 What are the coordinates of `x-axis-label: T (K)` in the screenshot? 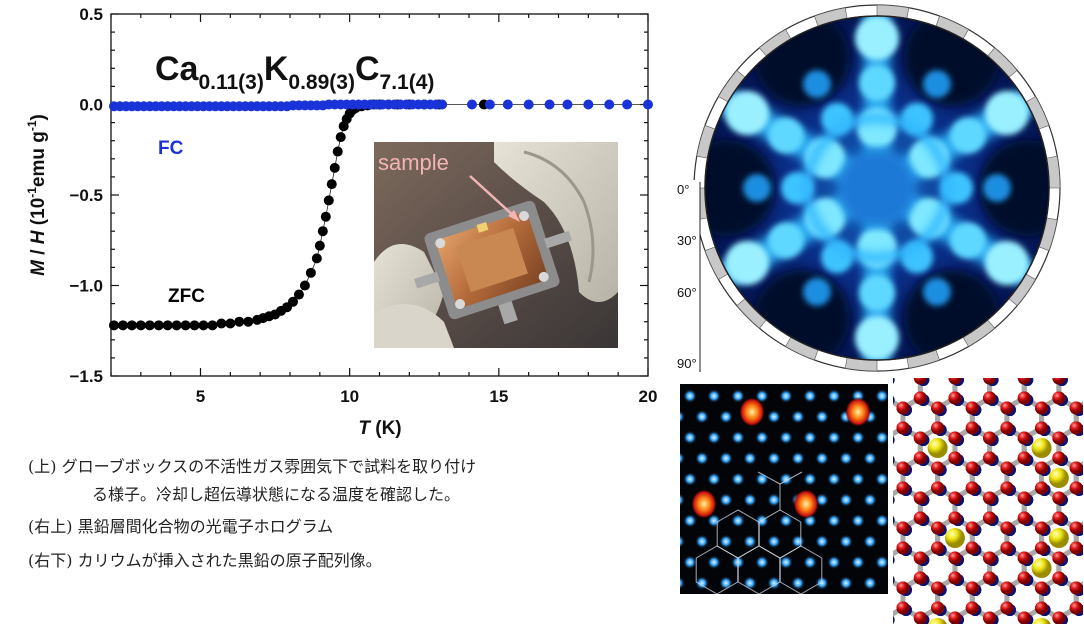 It's located at (379, 428).